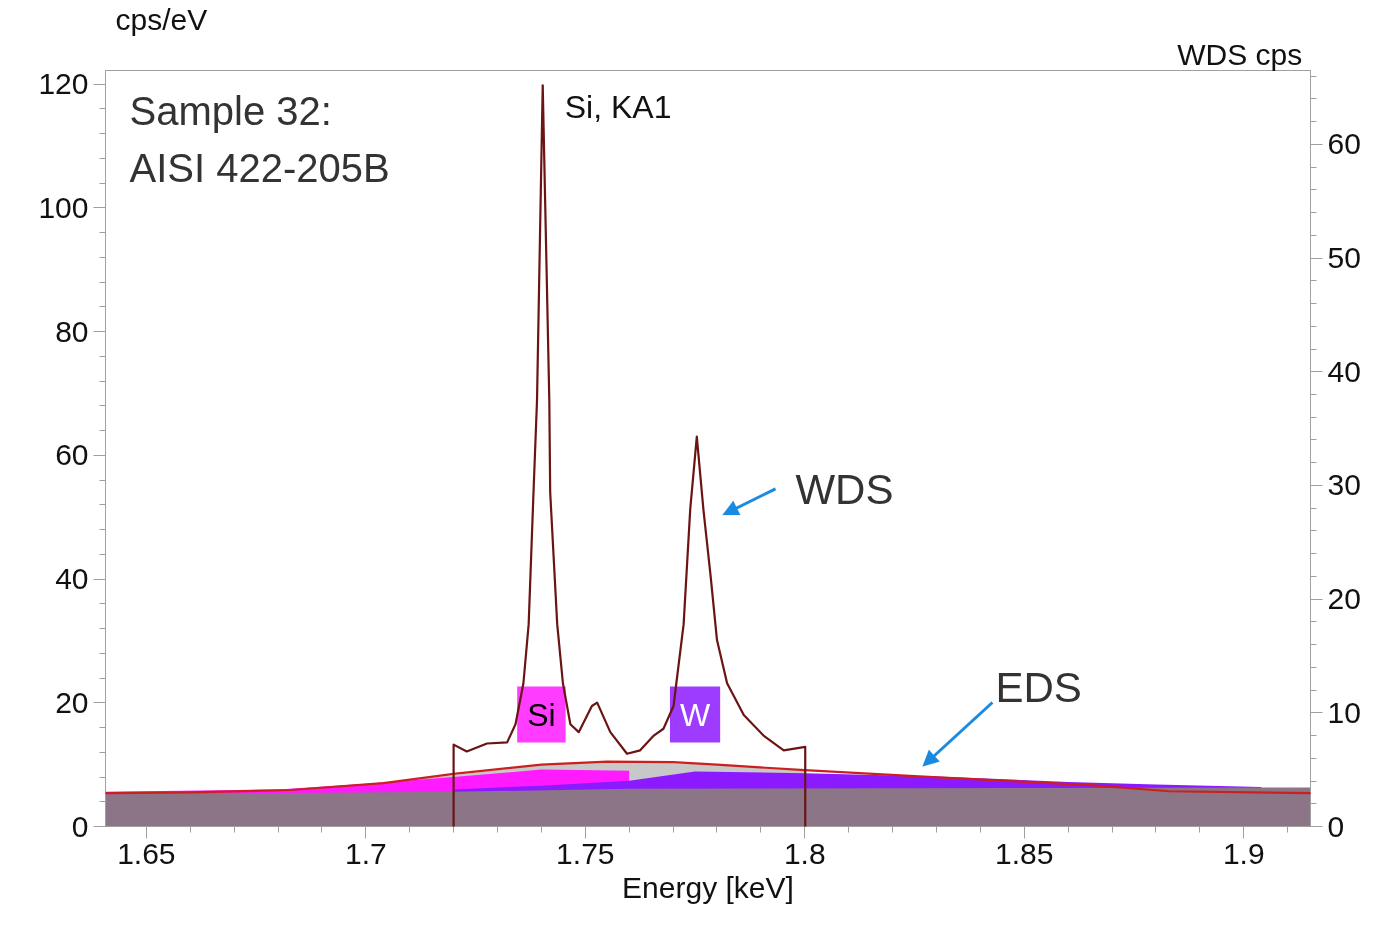 The image size is (1381, 946). What do you see at coordinates (161, 19) in the screenshot?
I see `y-axis-title: cps/eV` at bounding box center [161, 19].